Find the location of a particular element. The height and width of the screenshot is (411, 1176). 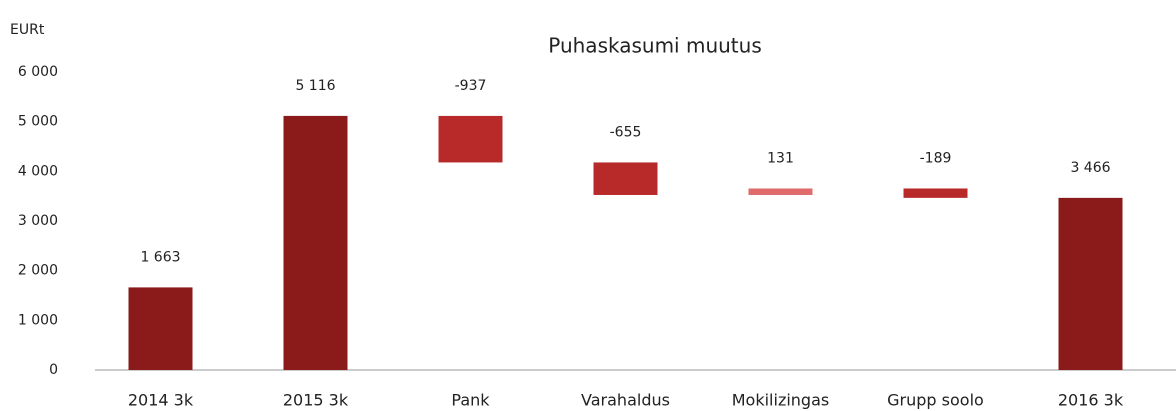

y-tick-label: 5 000 is located at coordinates (38, 122).